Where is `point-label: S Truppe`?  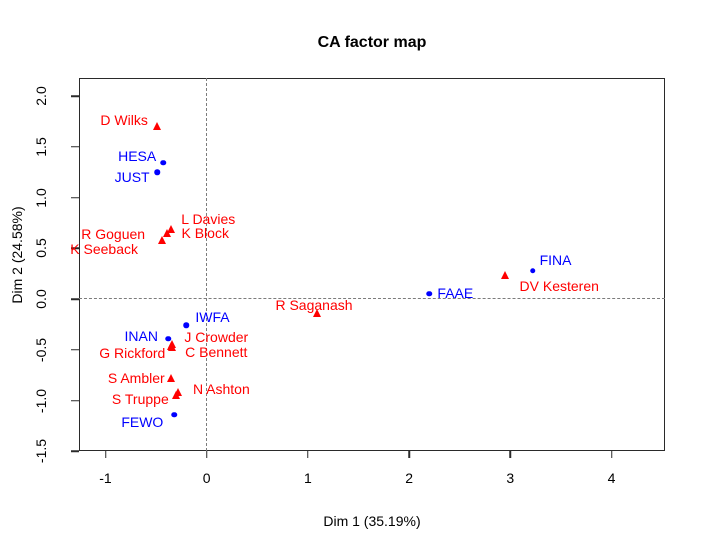 point-label: S Truppe is located at coordinates (140, 399).